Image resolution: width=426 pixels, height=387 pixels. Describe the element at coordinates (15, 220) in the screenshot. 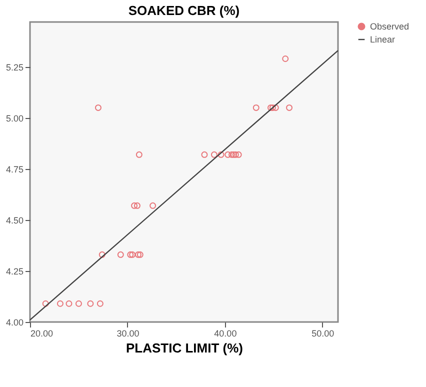

I see `y-tick-label: 4.50` at that location.